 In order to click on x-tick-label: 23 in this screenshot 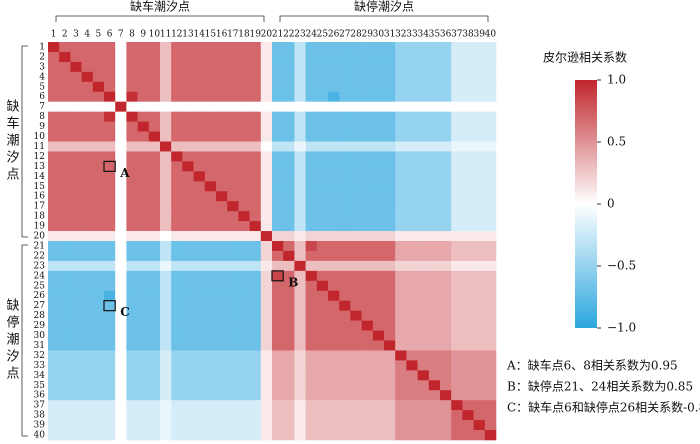, I will do `click(300, 35)`.